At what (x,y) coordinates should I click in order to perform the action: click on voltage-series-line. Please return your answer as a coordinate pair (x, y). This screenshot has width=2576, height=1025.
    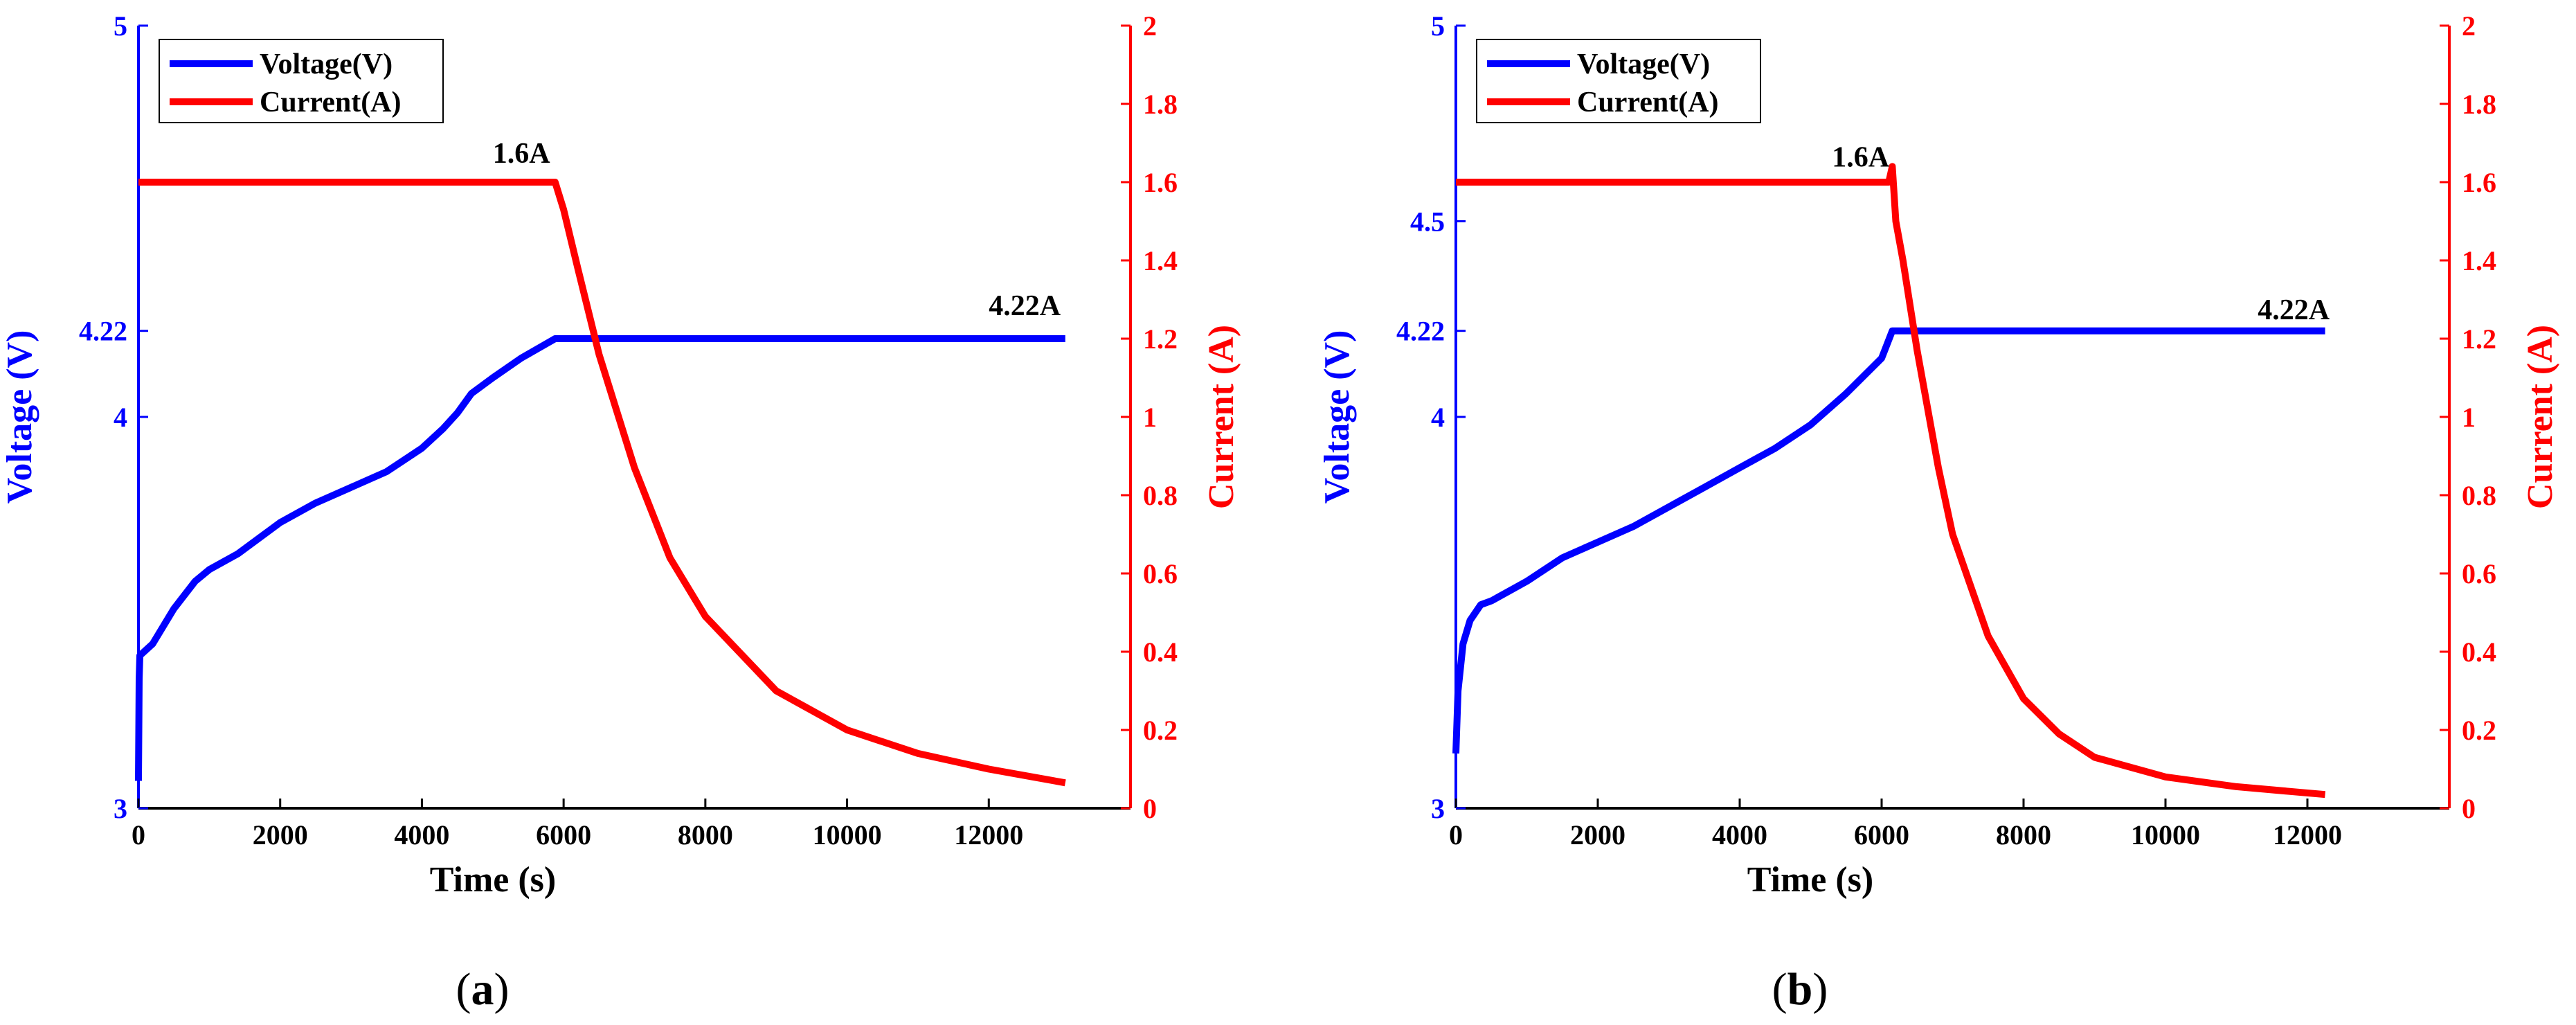
    Looking at the image, I should click on (1889, 540).